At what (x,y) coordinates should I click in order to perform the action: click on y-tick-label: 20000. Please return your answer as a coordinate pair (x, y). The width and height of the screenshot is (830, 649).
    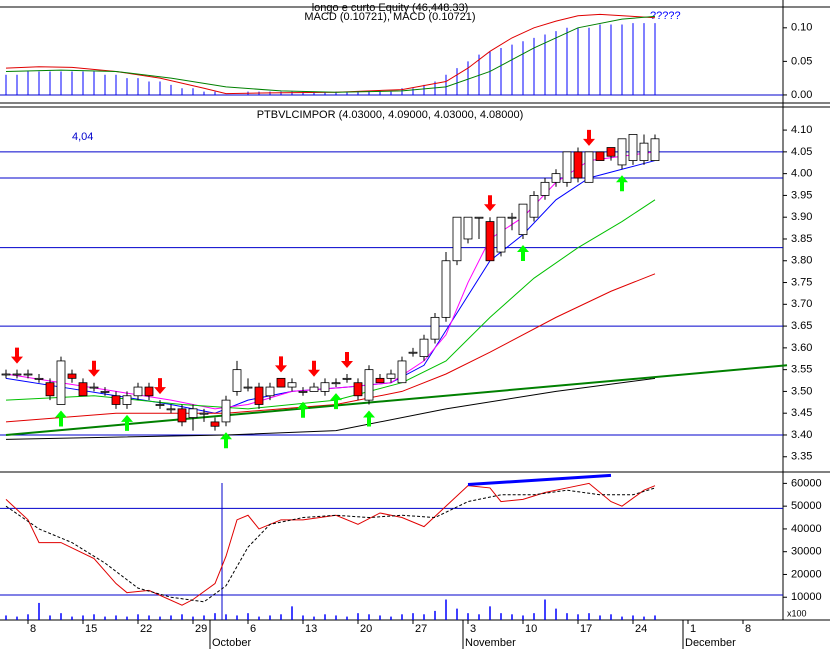
    Looking at the image, I should click on (806, 574).